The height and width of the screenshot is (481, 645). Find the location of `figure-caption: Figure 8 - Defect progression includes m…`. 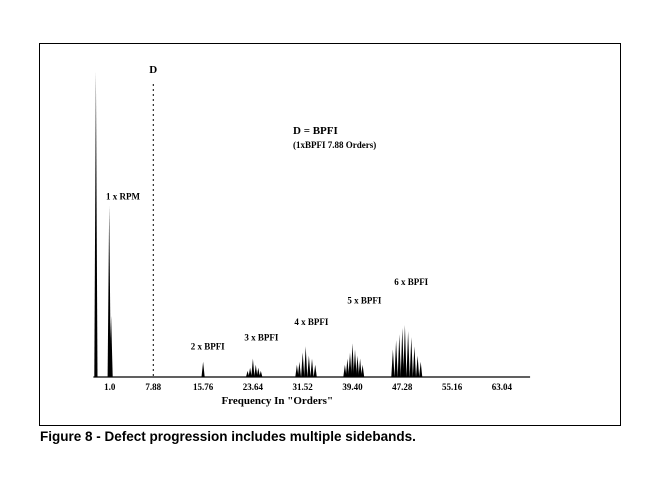

figure-caption: Figure 8 - Defect progression includes m… is located at coordinates (228, 436).